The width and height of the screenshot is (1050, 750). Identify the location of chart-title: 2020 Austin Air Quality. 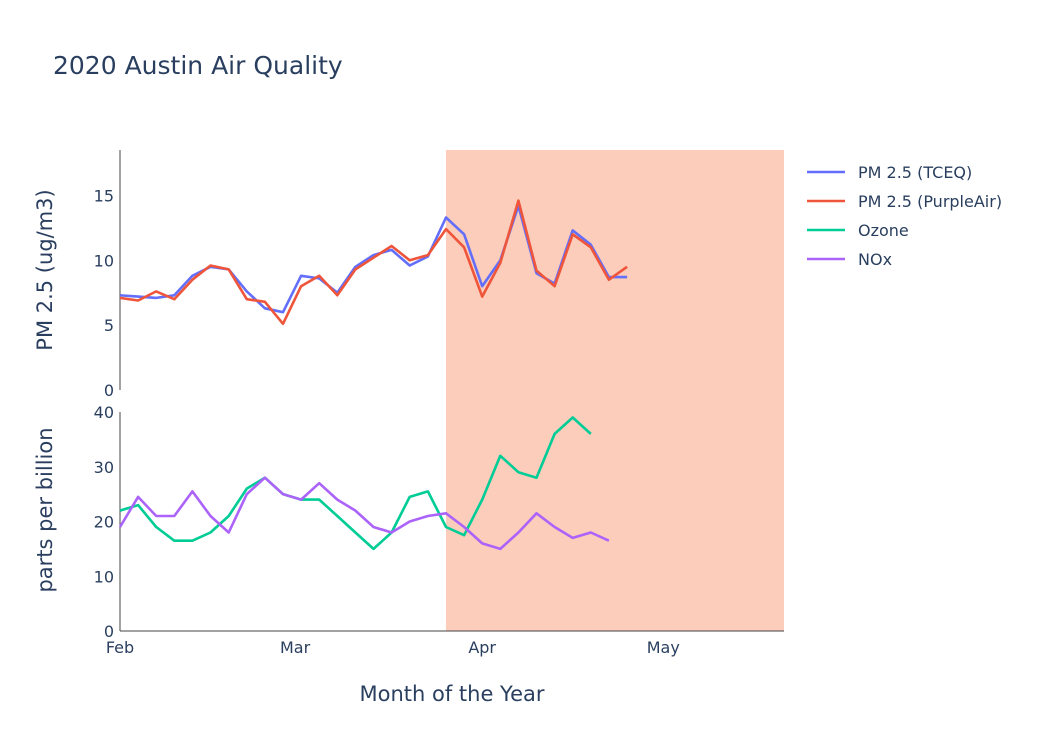
(198, 65).